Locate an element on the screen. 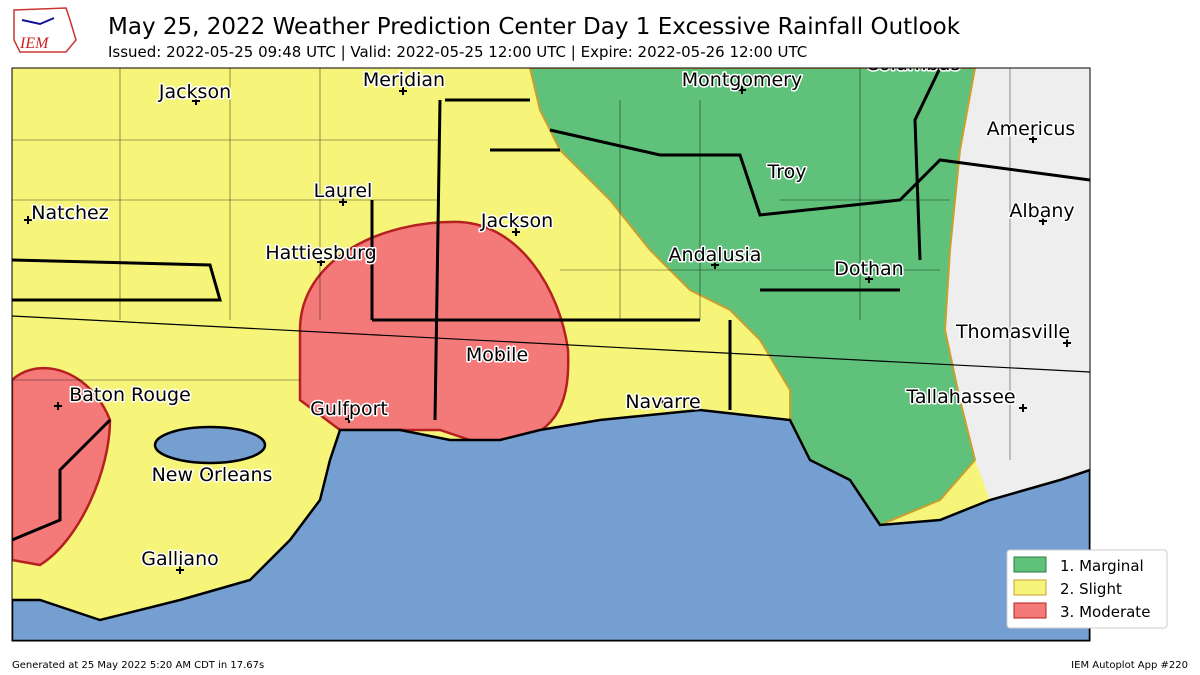 The width and height of the screenshot is (1200, 675). legend-label: 3. Moderate is located at coordinates (1105, 612).